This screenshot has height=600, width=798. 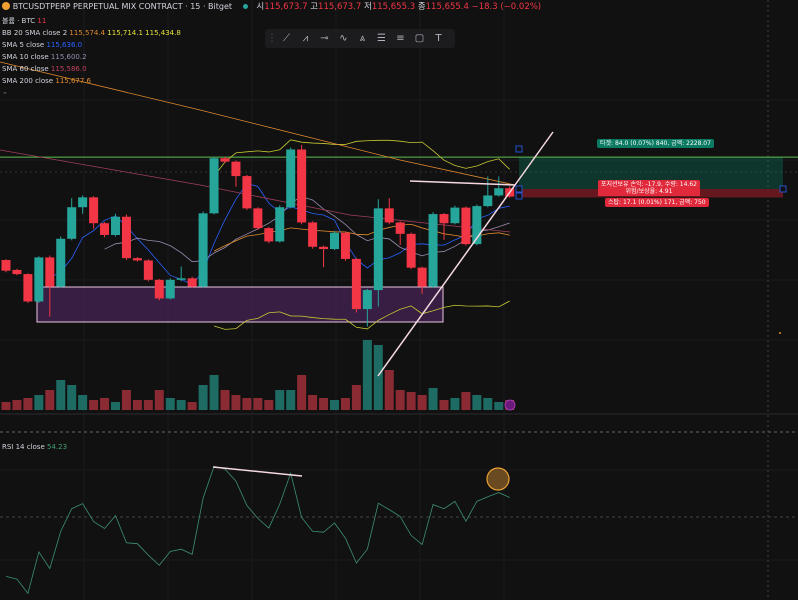 I want to click on trend-line-icon: ⟋, so click(x=286, y=38).